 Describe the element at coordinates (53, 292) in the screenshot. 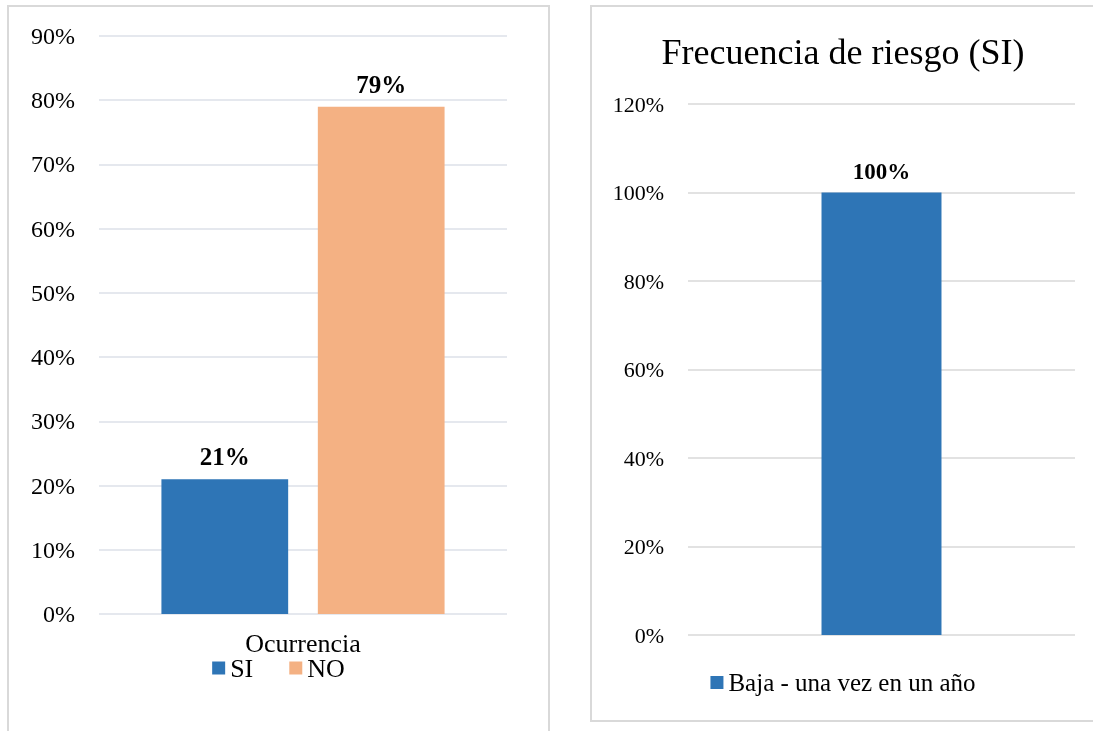

I see `y-tick-label: 50%` at that location.